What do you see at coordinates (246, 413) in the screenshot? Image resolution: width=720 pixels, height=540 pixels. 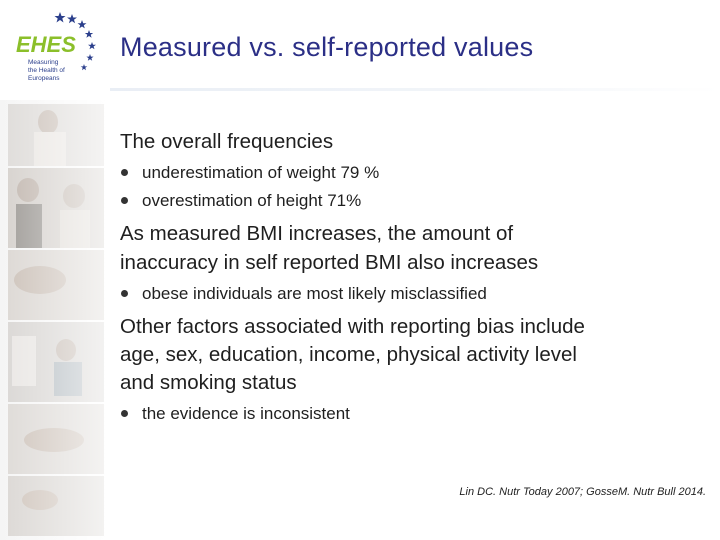 I see `bullet-text: the evidence is inconsistent` at bounding box center [246, 413].